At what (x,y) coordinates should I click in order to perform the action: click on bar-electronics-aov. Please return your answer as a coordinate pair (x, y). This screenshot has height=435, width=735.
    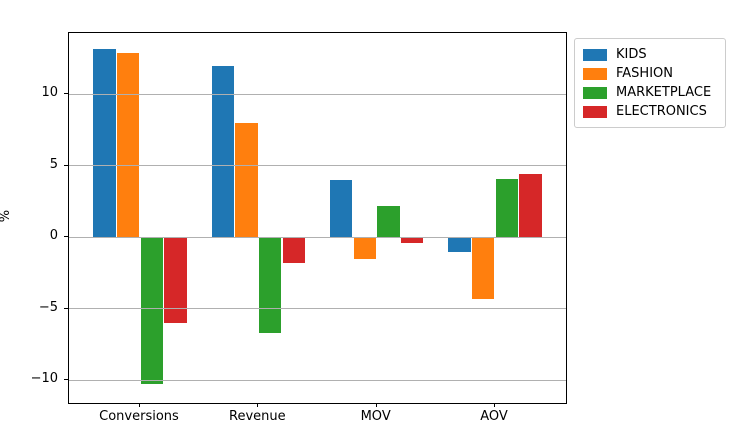
    Looking at the image, I should click on (530, 206).